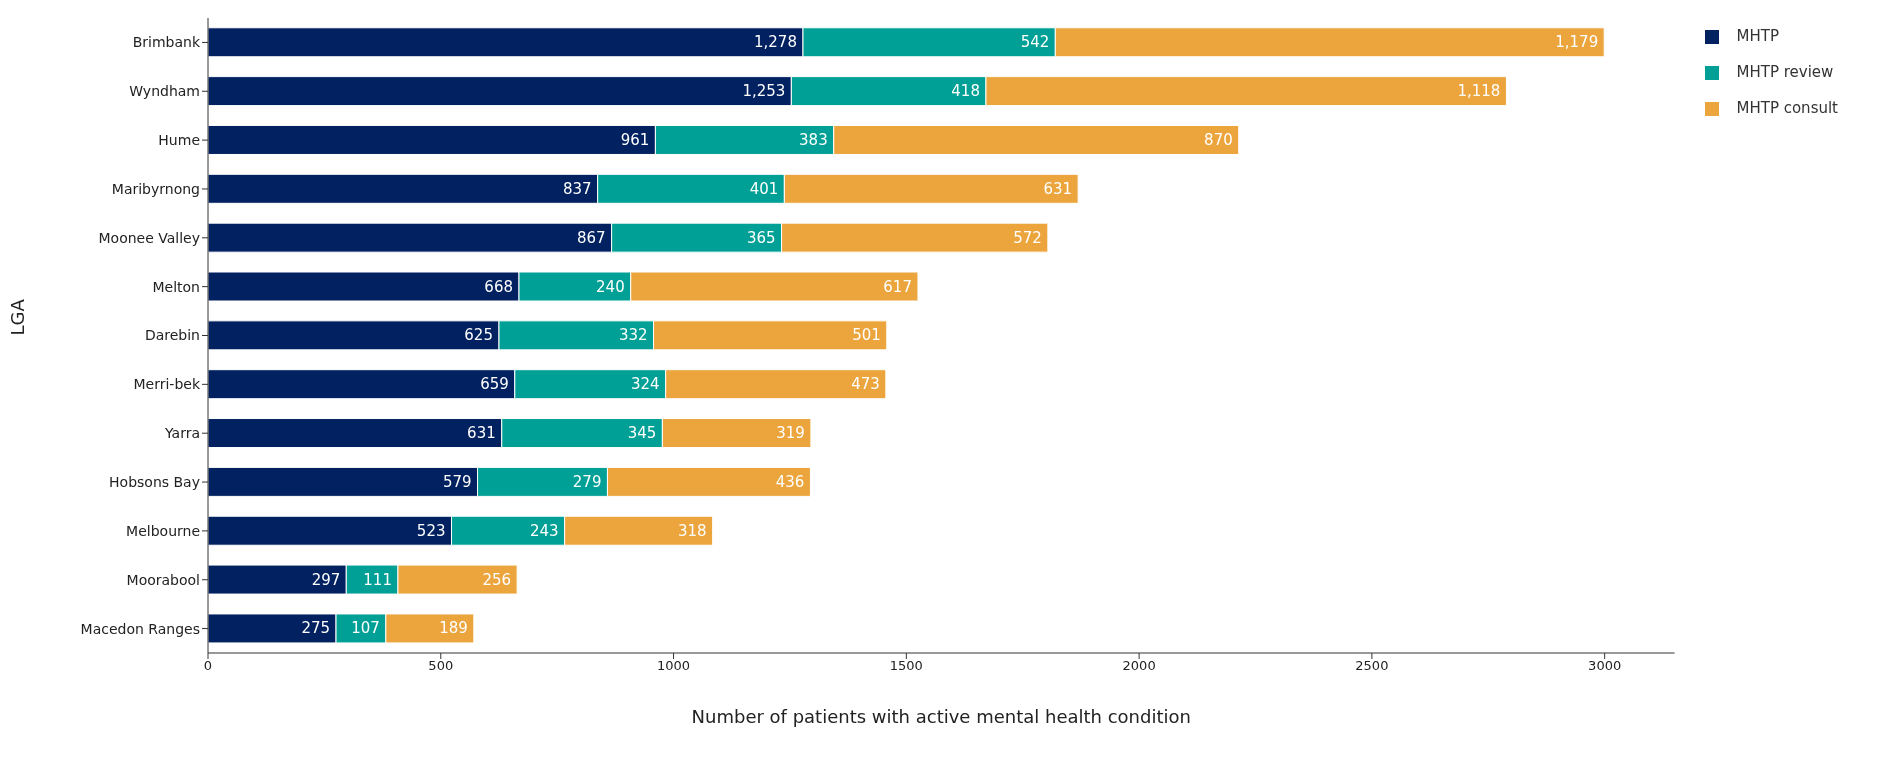 The image size is (1877, 757). I want to click on y-tick-label: Yarra, so click(181, 433).